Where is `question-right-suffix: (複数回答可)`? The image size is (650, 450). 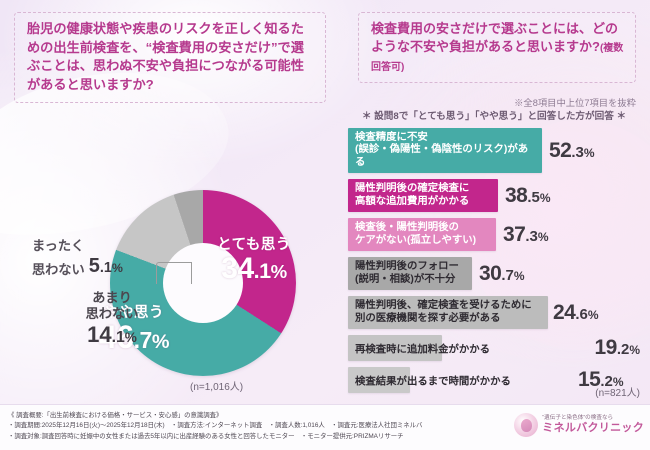
question-right-suffix: (複数回答可) is located at coordinates (497, 58).